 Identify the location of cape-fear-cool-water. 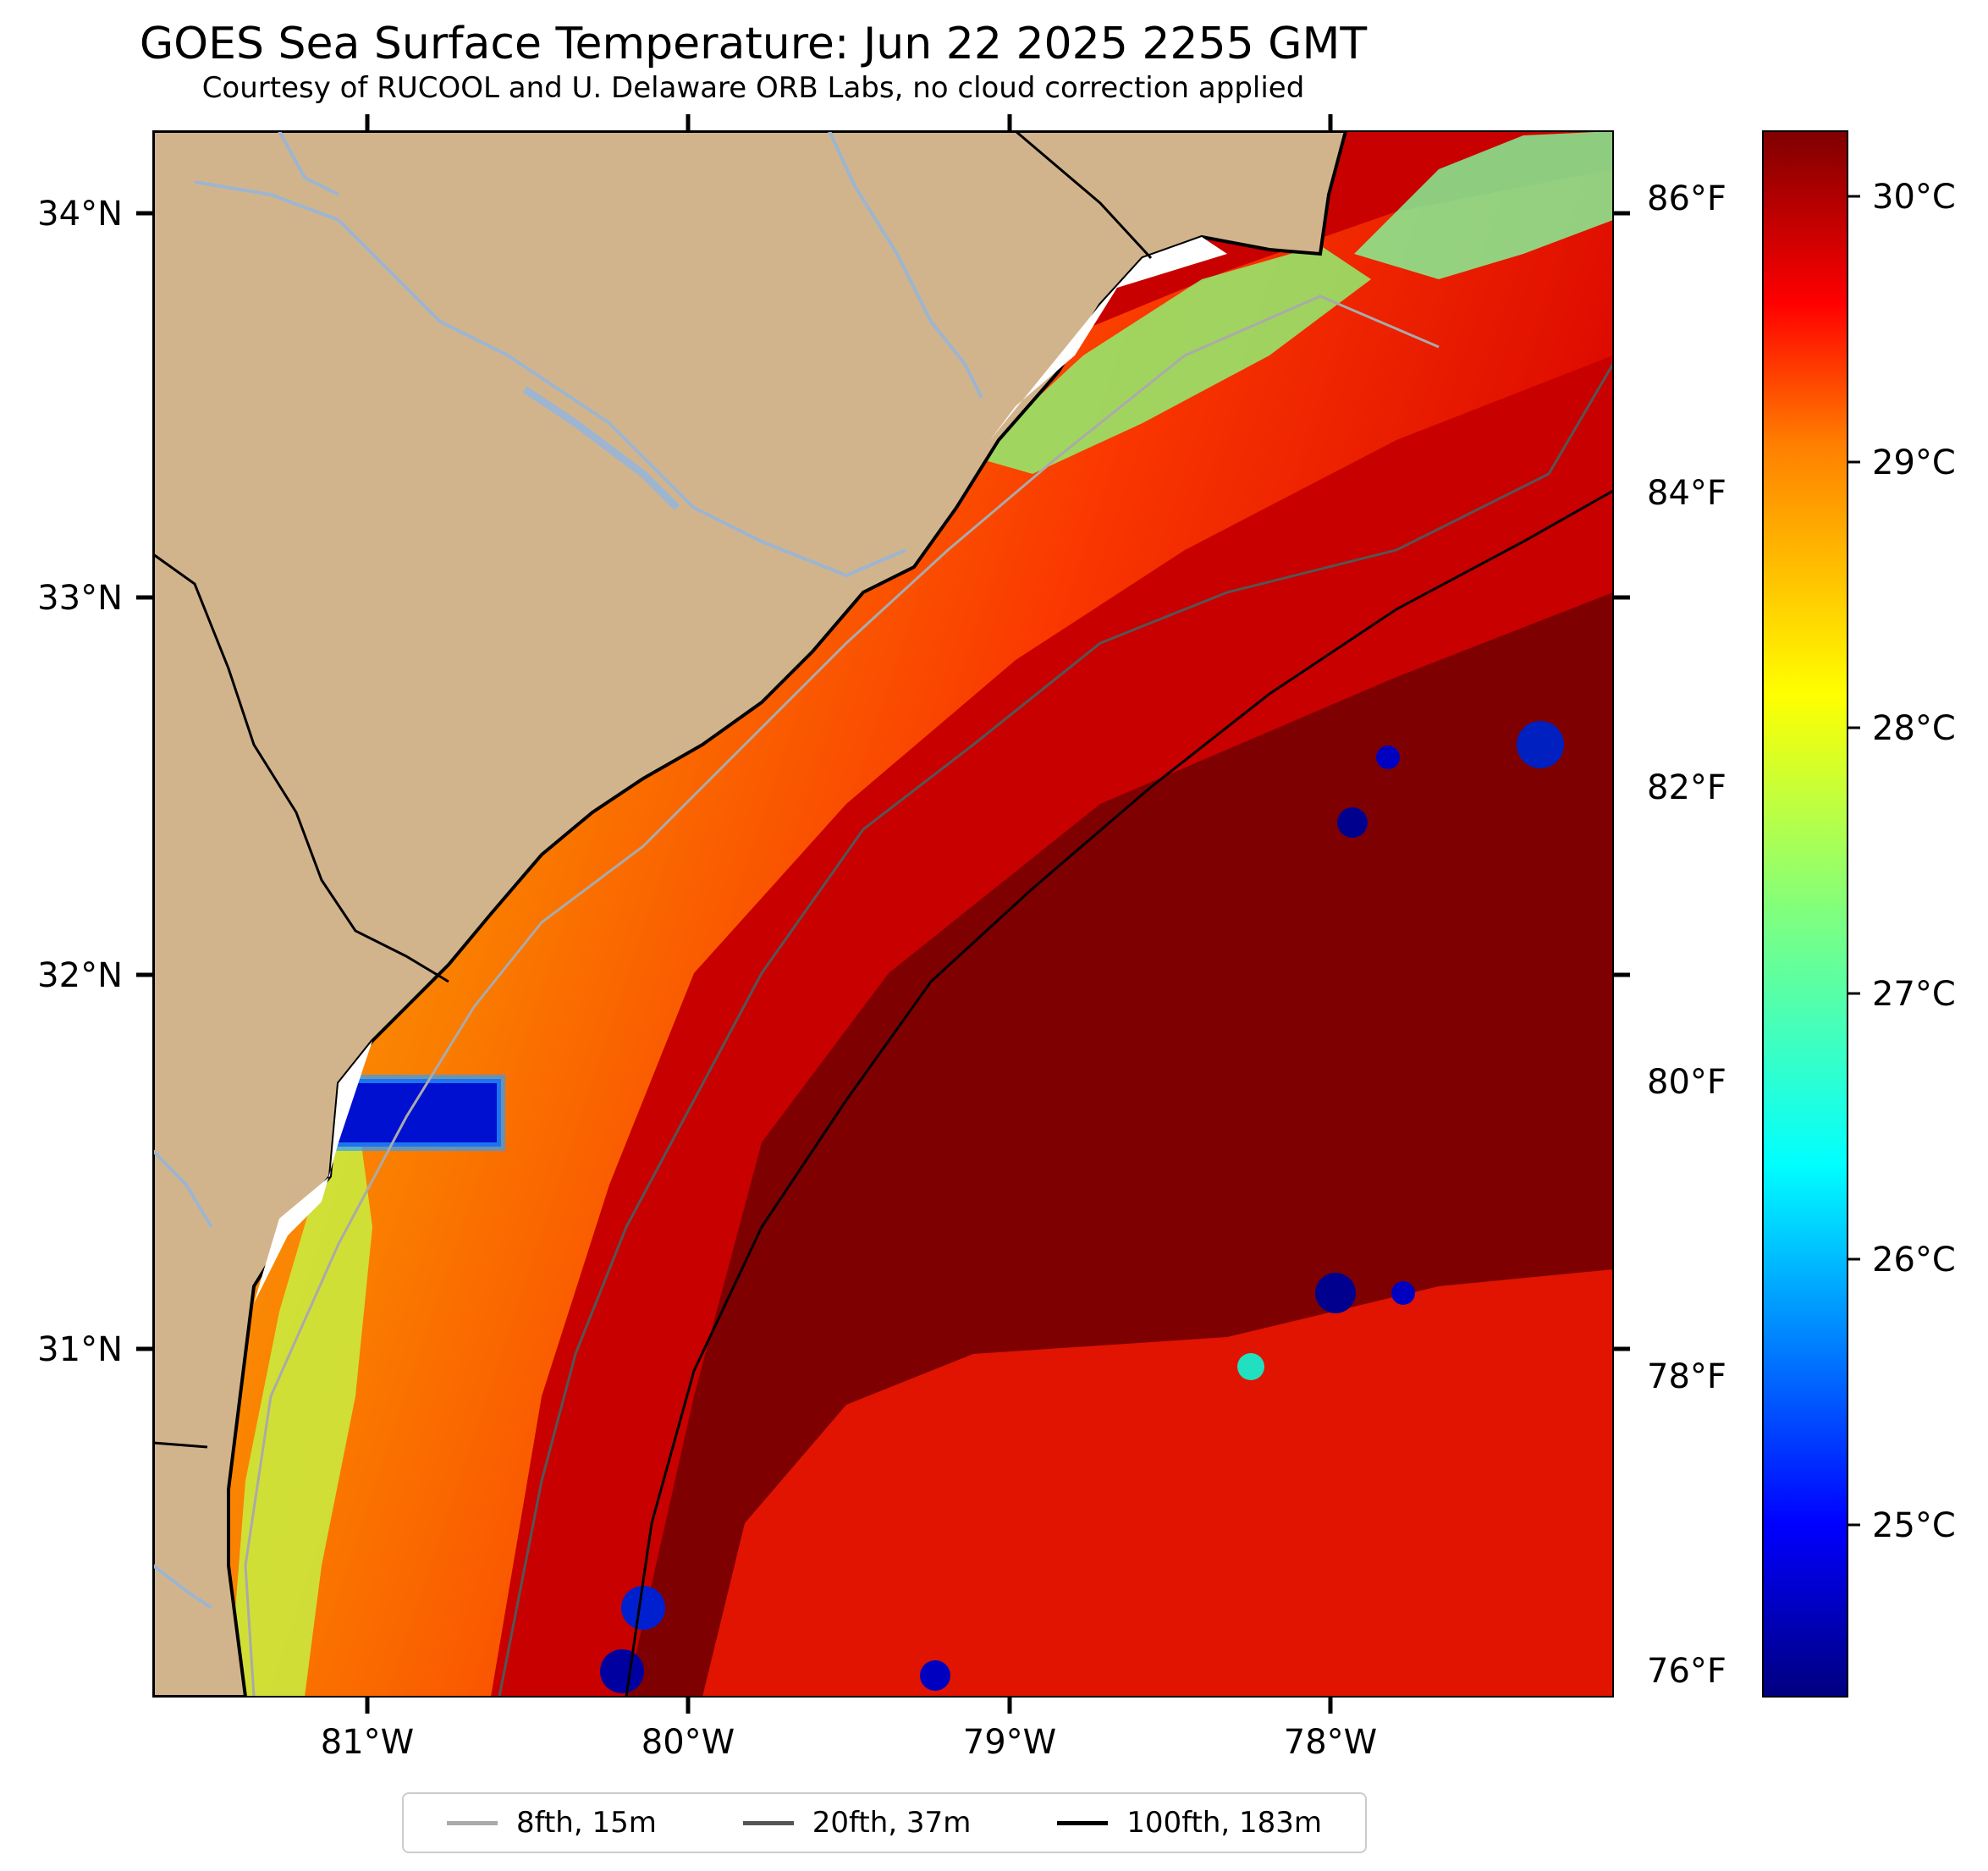
(1483, 205).